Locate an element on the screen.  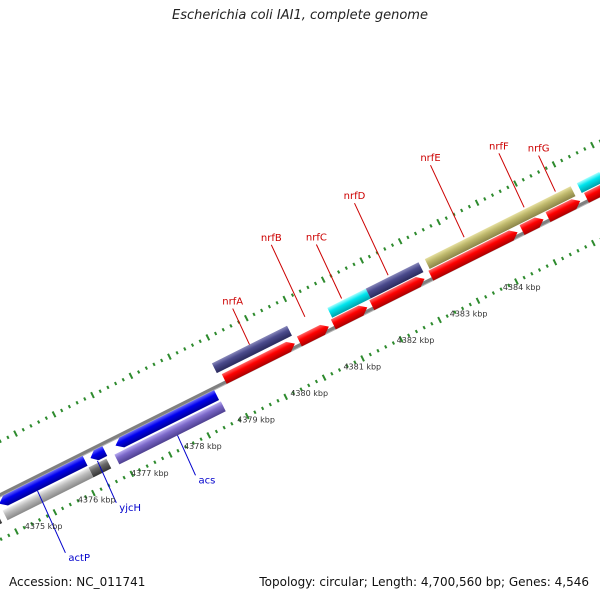
gene-label-nrfB: nrfB is located at coordinates (271, 238).